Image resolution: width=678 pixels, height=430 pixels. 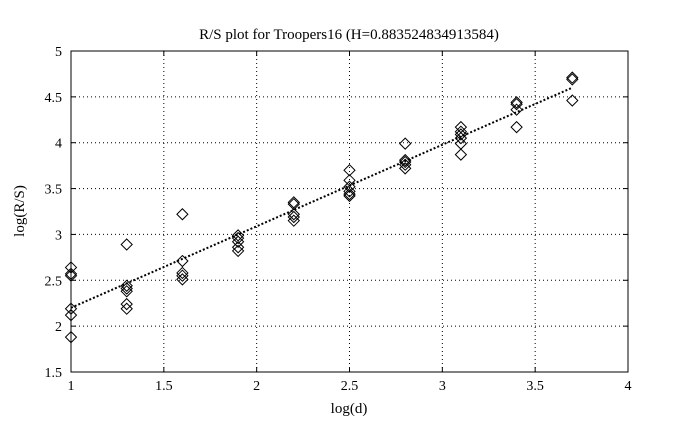 What do you see at coordinates (58, 235) in the screenshot?
I see `y-tick-label: 3` at bounding box center [58, 235].